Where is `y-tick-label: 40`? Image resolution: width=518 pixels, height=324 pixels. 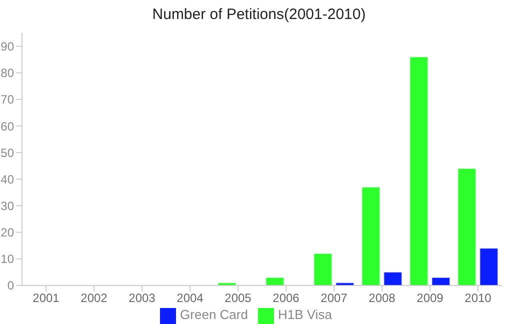
y-tick-label: 40 is located at coordinates (7, 179).